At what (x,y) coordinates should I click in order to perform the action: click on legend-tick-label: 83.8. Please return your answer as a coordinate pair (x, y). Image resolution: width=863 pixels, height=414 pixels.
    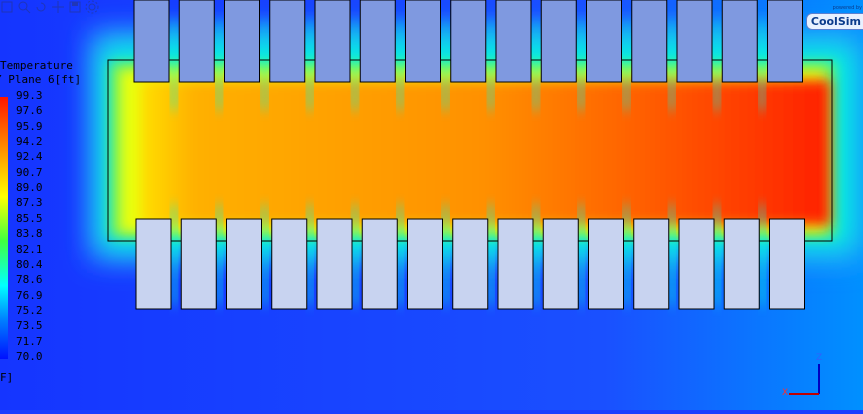
    Looking at the image, I should click on (29, 234).